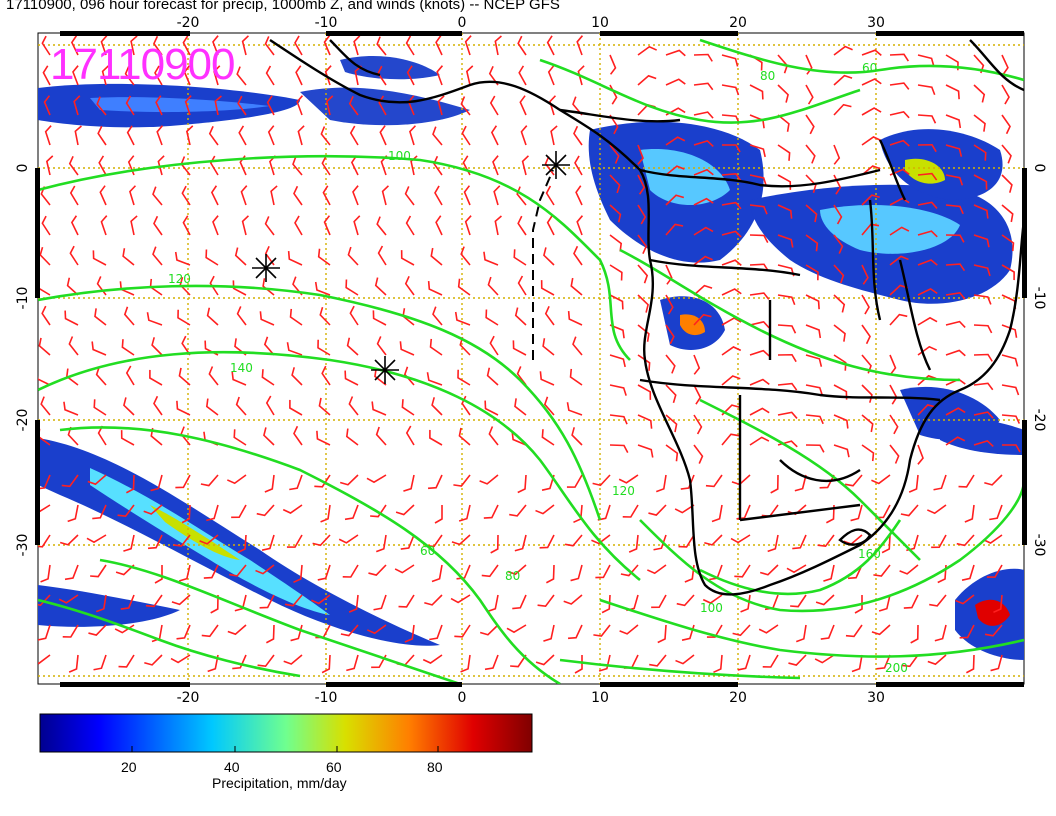  Describe the element at coordinates (767, 76) in the screenshot. I see `contour-label: 80` at that location.